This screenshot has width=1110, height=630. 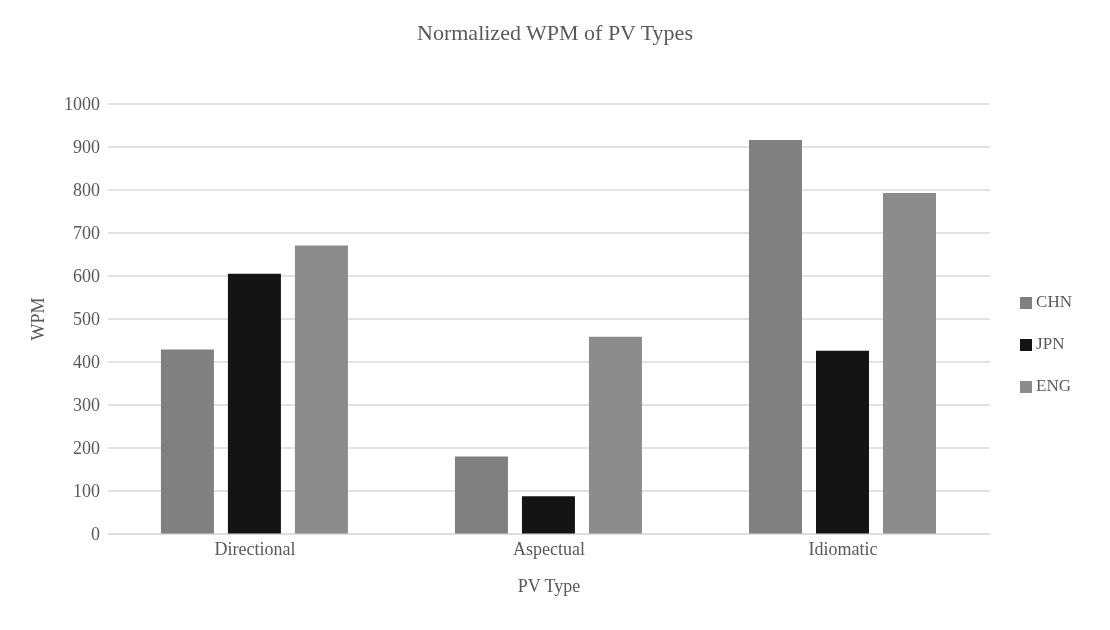 I want to click on y-tick-label: 800, so click(x=86, y=190).